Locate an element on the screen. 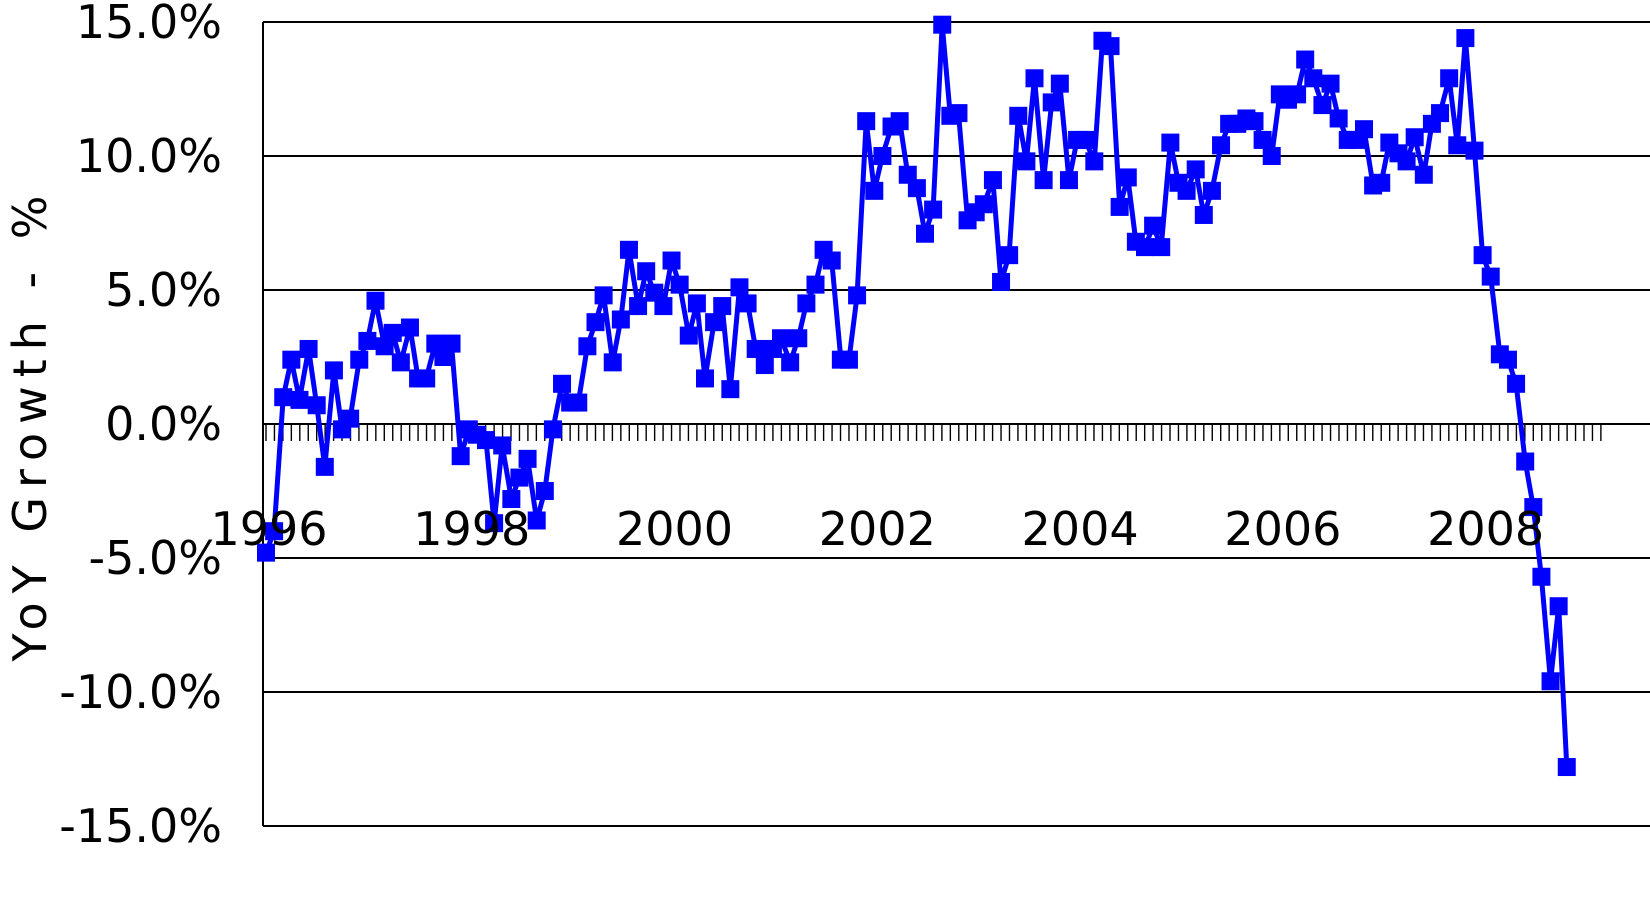  x-tick-label: 2006 is located at coordinates (1282, 529).